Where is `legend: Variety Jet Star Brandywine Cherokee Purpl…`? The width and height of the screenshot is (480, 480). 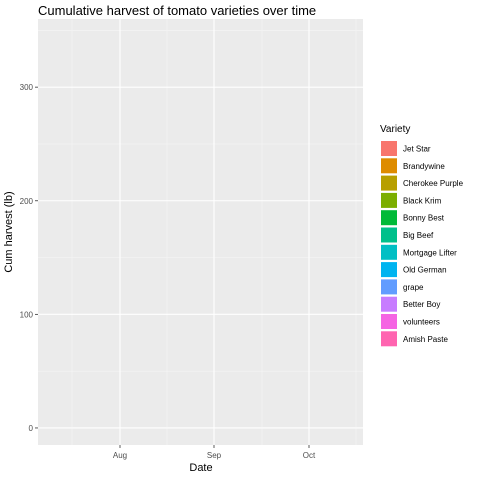
legend: Variety Jet Star Brandywine Cherokee Purpl… is located at coordinates (422, 235).